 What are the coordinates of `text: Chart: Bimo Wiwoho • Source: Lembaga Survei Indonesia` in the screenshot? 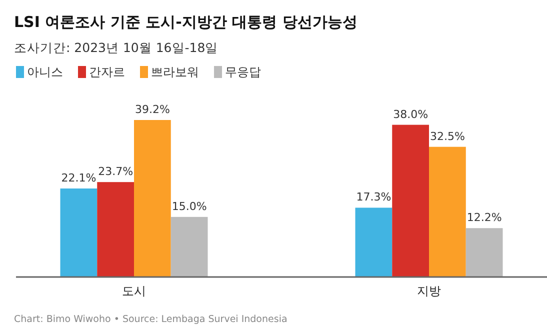 It's located at (151, 319).